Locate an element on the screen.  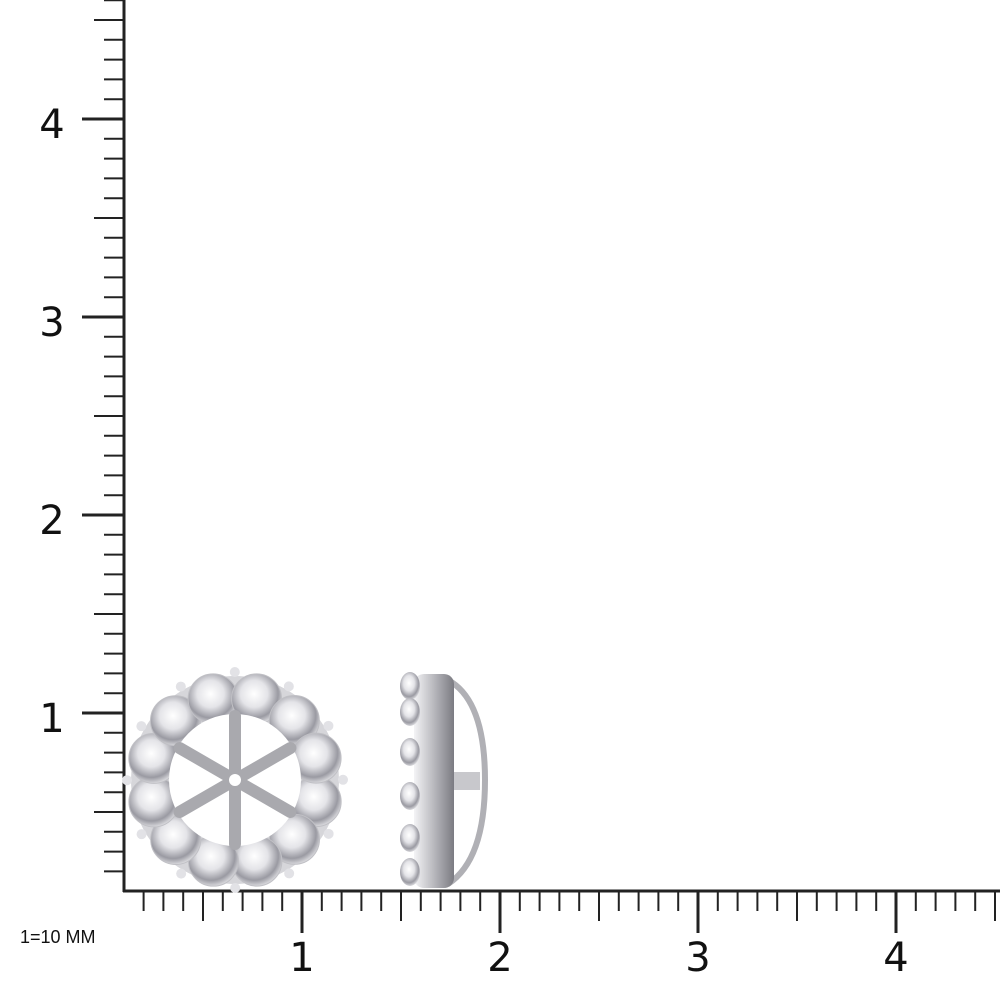
y-tick-label: 1 is located at coordinates (52, 719).